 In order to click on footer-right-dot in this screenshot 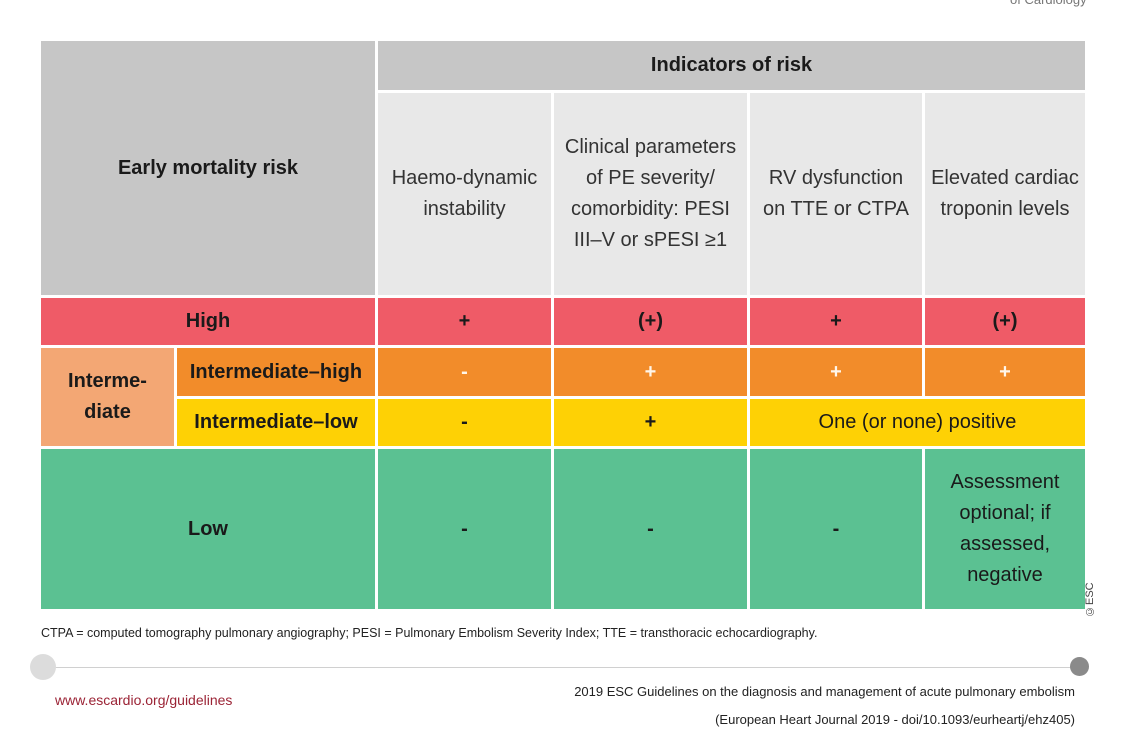, I will do `click(1079, 666)`.